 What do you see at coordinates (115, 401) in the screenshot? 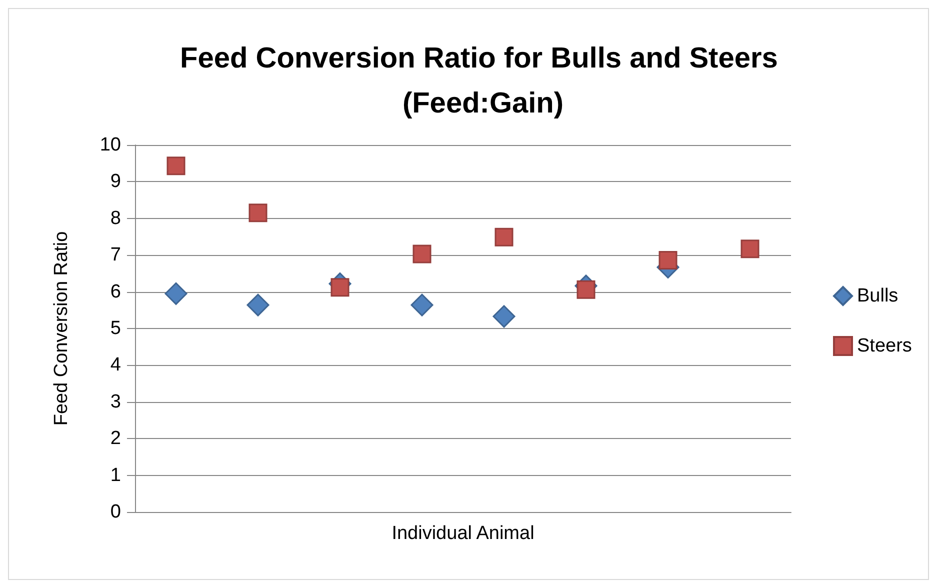
I see `y-tick-label: 3` at bounding box center [115, 401].